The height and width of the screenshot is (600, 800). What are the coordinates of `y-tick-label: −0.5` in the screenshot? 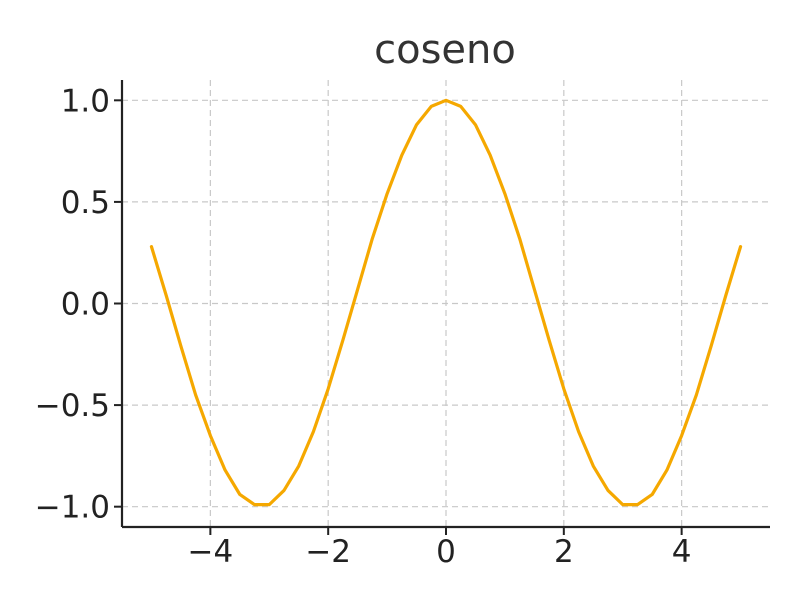 It's located at (72, 406).